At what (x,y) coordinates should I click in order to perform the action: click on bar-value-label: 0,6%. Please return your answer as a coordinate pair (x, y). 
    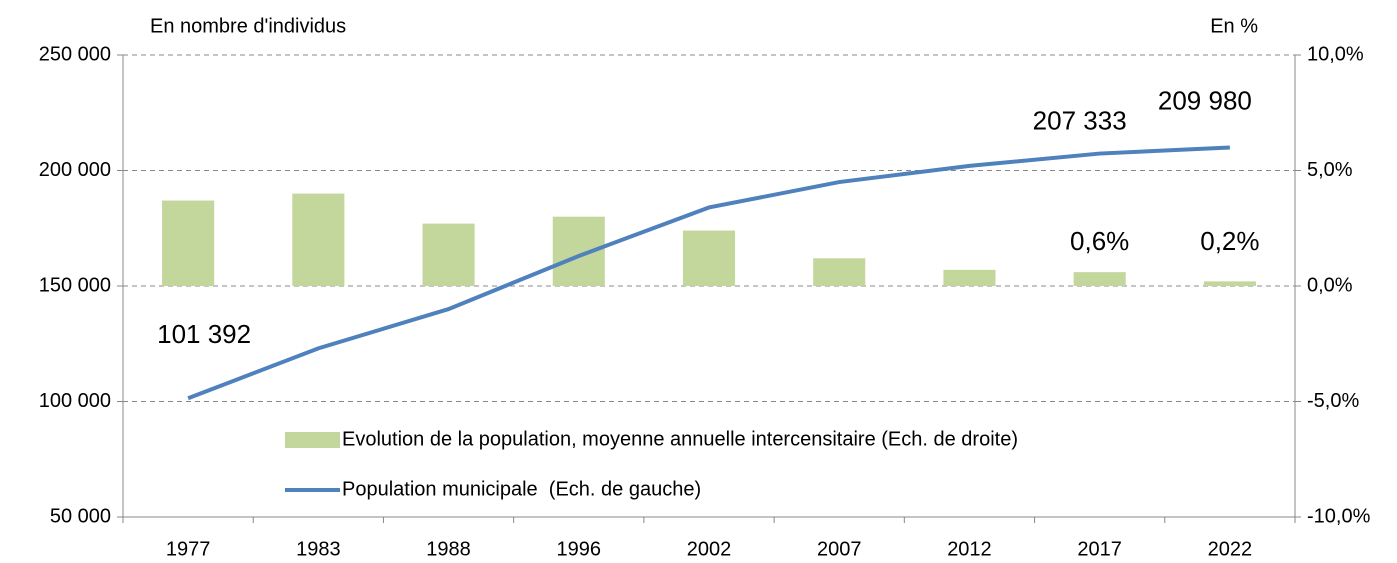
    Looking at the image, I should click on (1099, 241).